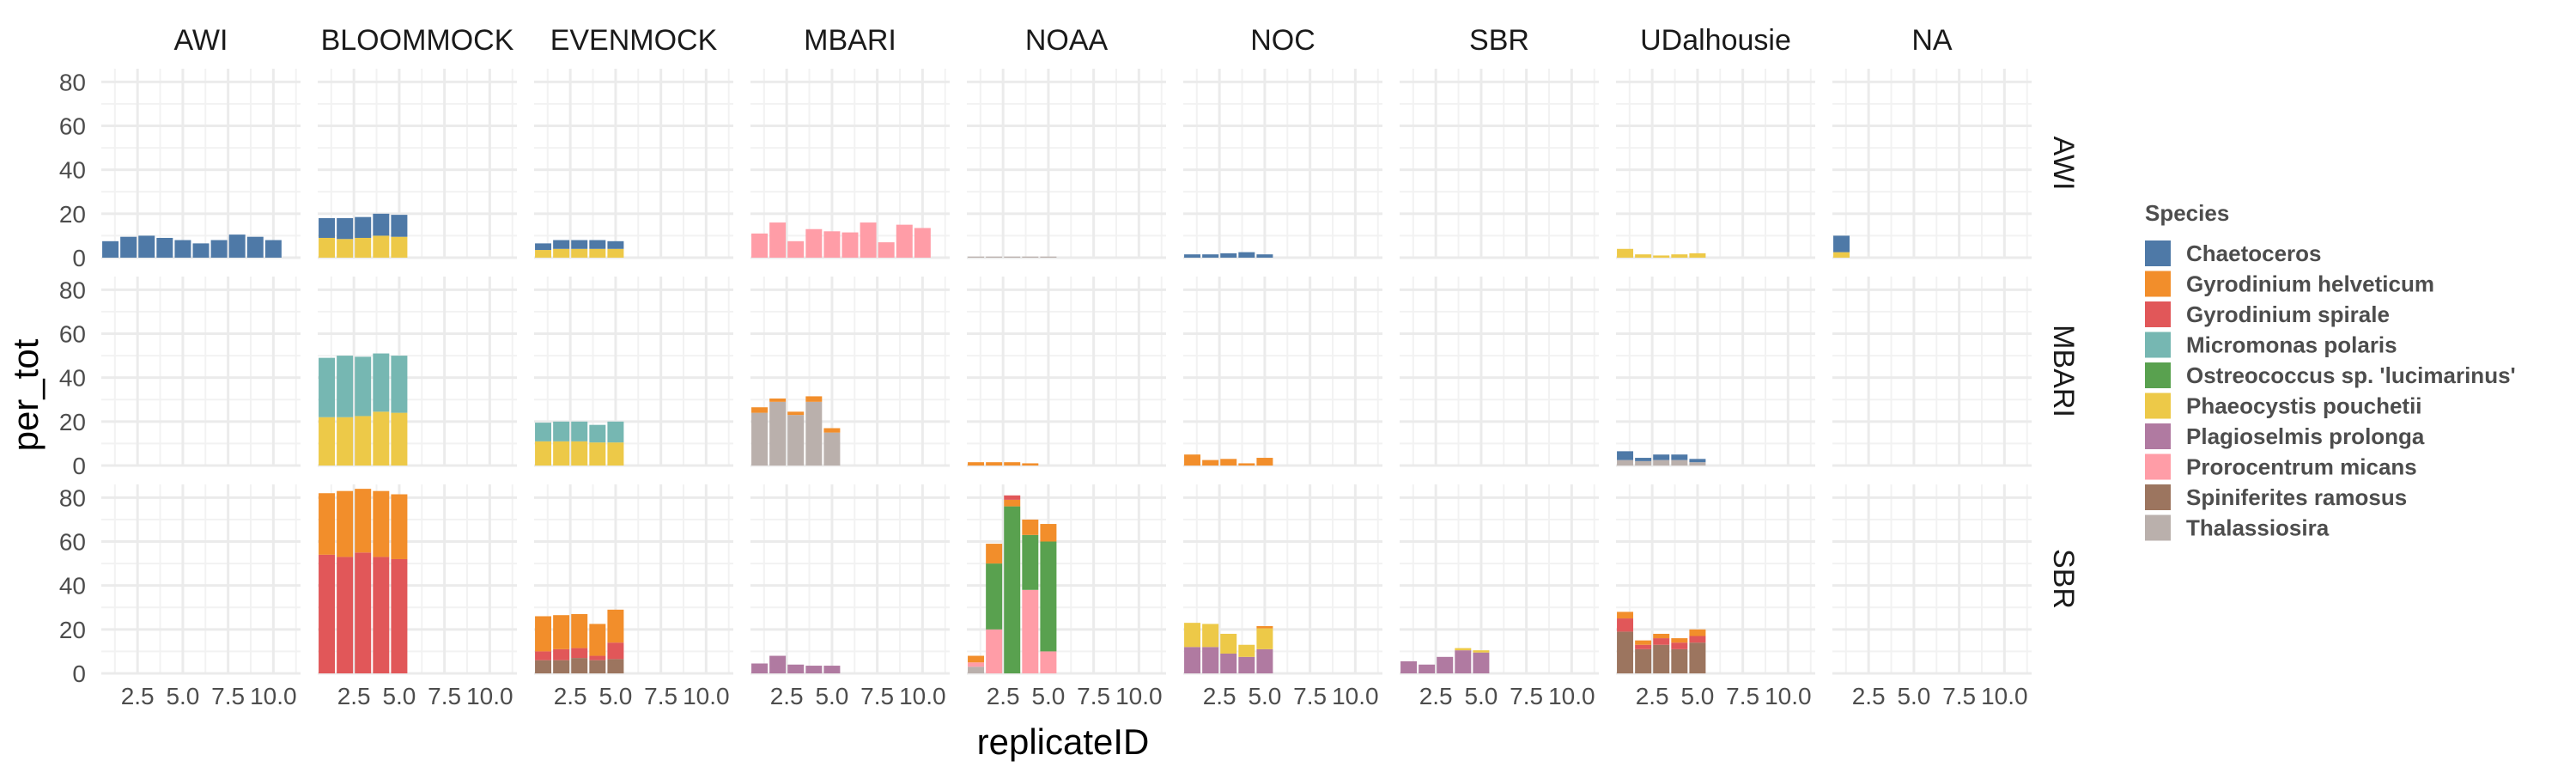 The width and height of the screenshot is (2576, 773). What do you see at coordinates (1283, 579) in the screenshot?
I see `panel-sbr-noc` at bounding box center [1283, 579].